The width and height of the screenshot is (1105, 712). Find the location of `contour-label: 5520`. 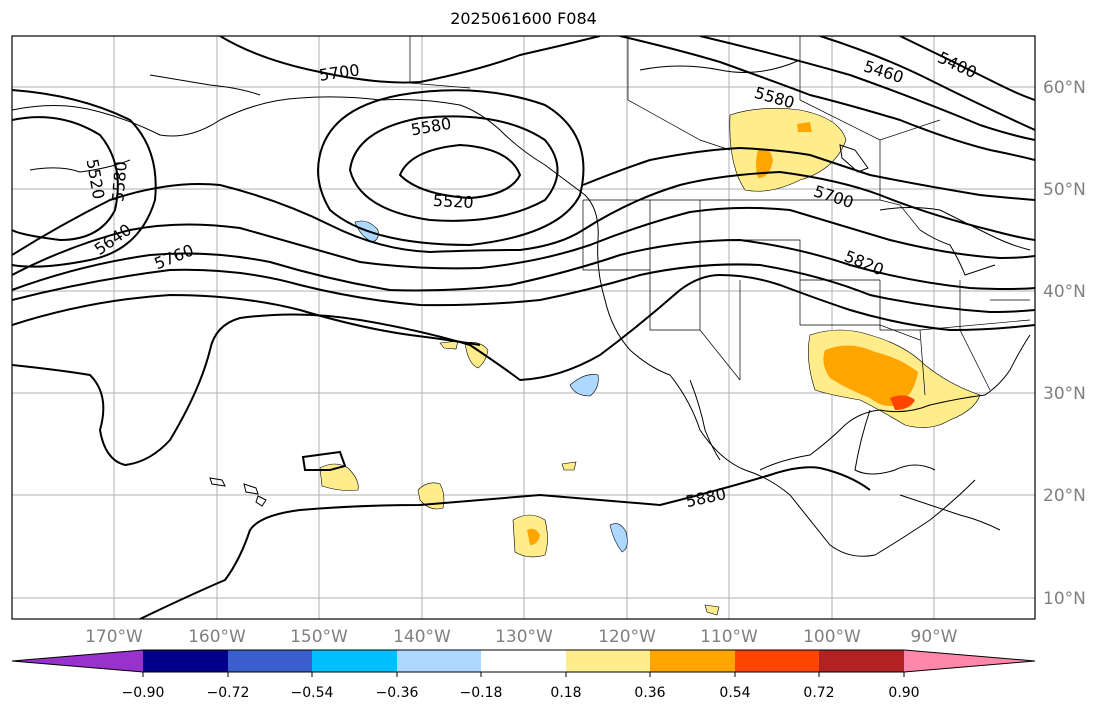

contour-label: 5520 is located at coordinates (453, 201).